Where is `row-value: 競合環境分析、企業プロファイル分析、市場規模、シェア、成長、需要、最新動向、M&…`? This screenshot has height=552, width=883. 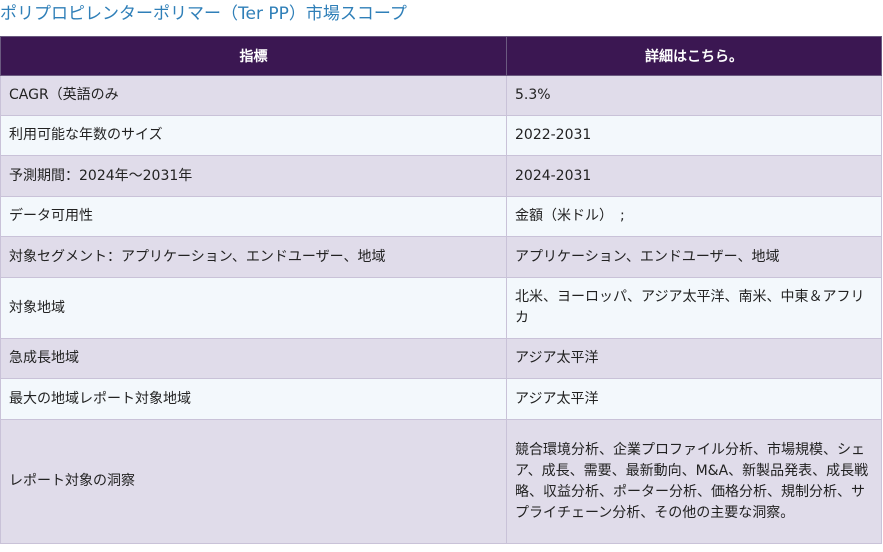
row-value: 競合環境分析、企業プロファイル分析、市場規模、シェア、成長、需要、最新動向、M&… is located at coordinates (694, 481).